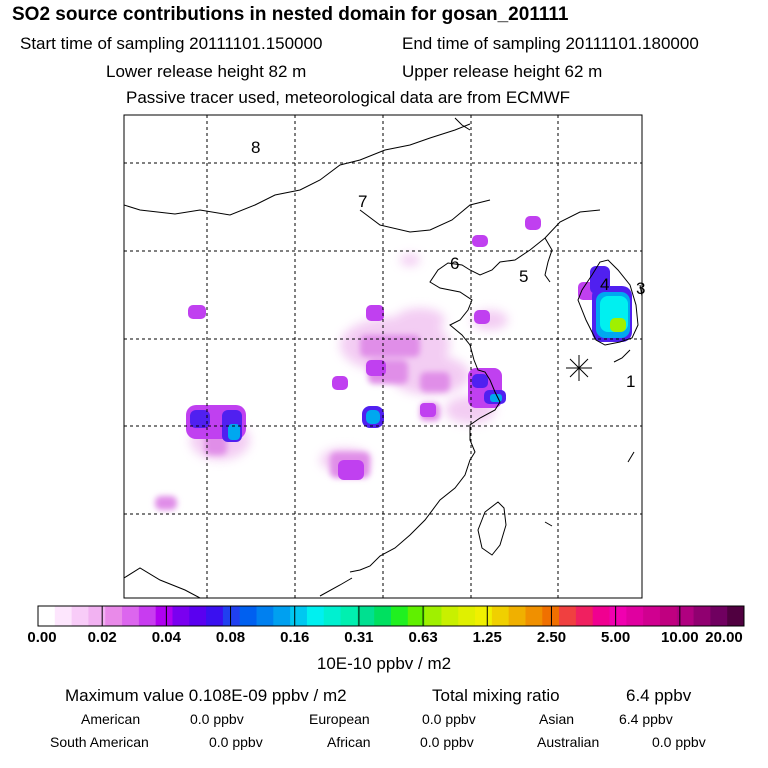 This screenshot has width=768, height=768. Describe the element at coordinates (166, 637) in the screenshot. I see `colorbar-tick-label: 0.04` at that location.